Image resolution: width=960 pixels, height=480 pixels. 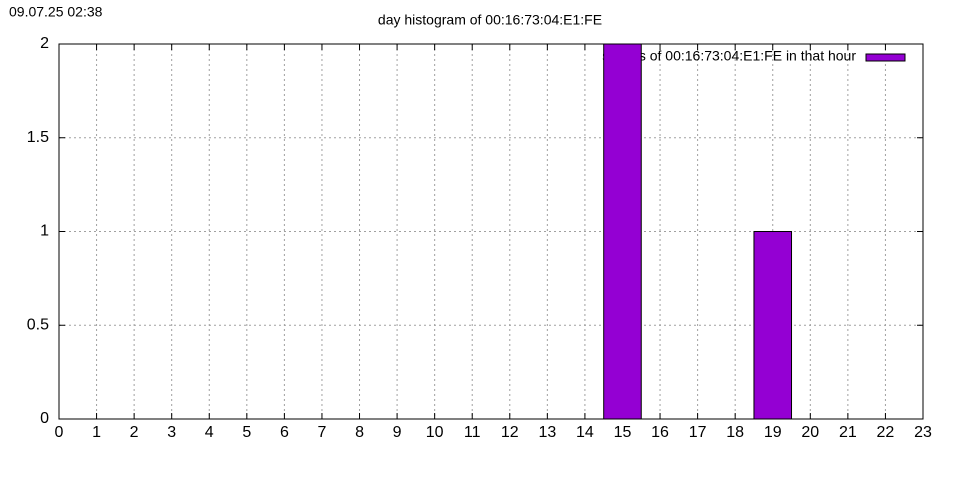 What do you see at coordinates (510, 432) in the screenshot?
I see `x-tick-label: 12` at bounding box center [510, 432].